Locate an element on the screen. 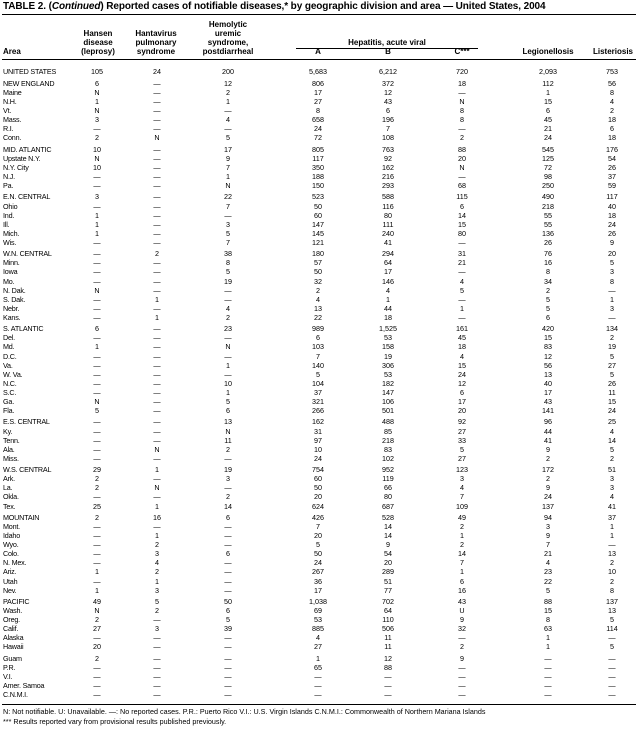 This screenshot has height=737, width=640. cell-listeriosis: 37 is located at coordinates (612, 176).